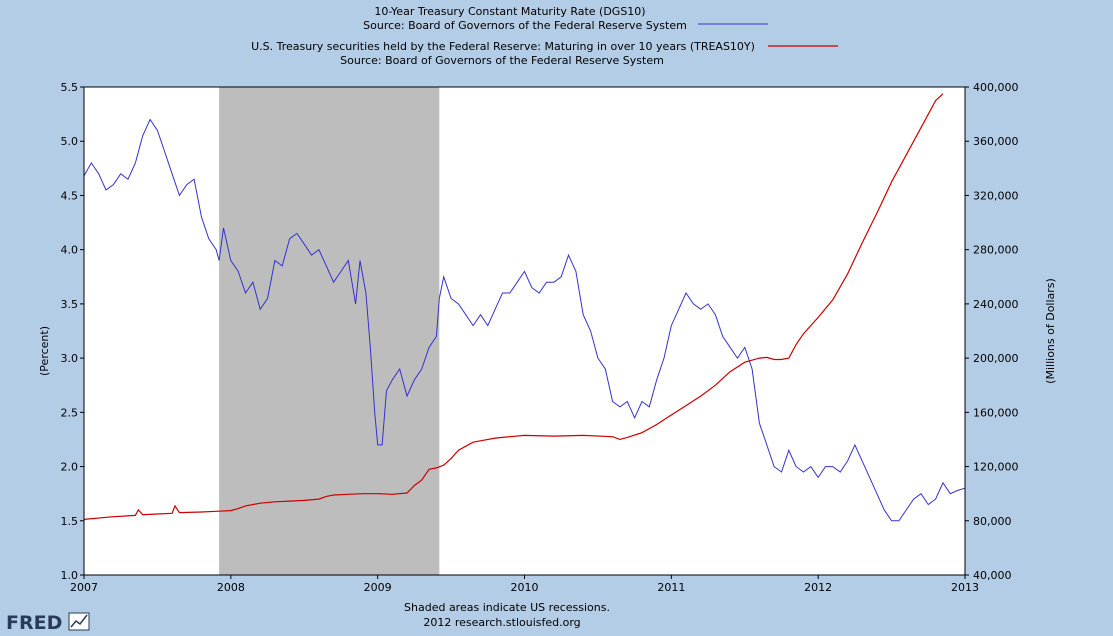  What do you see at coordinates (70, 412) in the screenshot?
I see `y-tick-label-left: 2.5` at bounding box center [70, 412].